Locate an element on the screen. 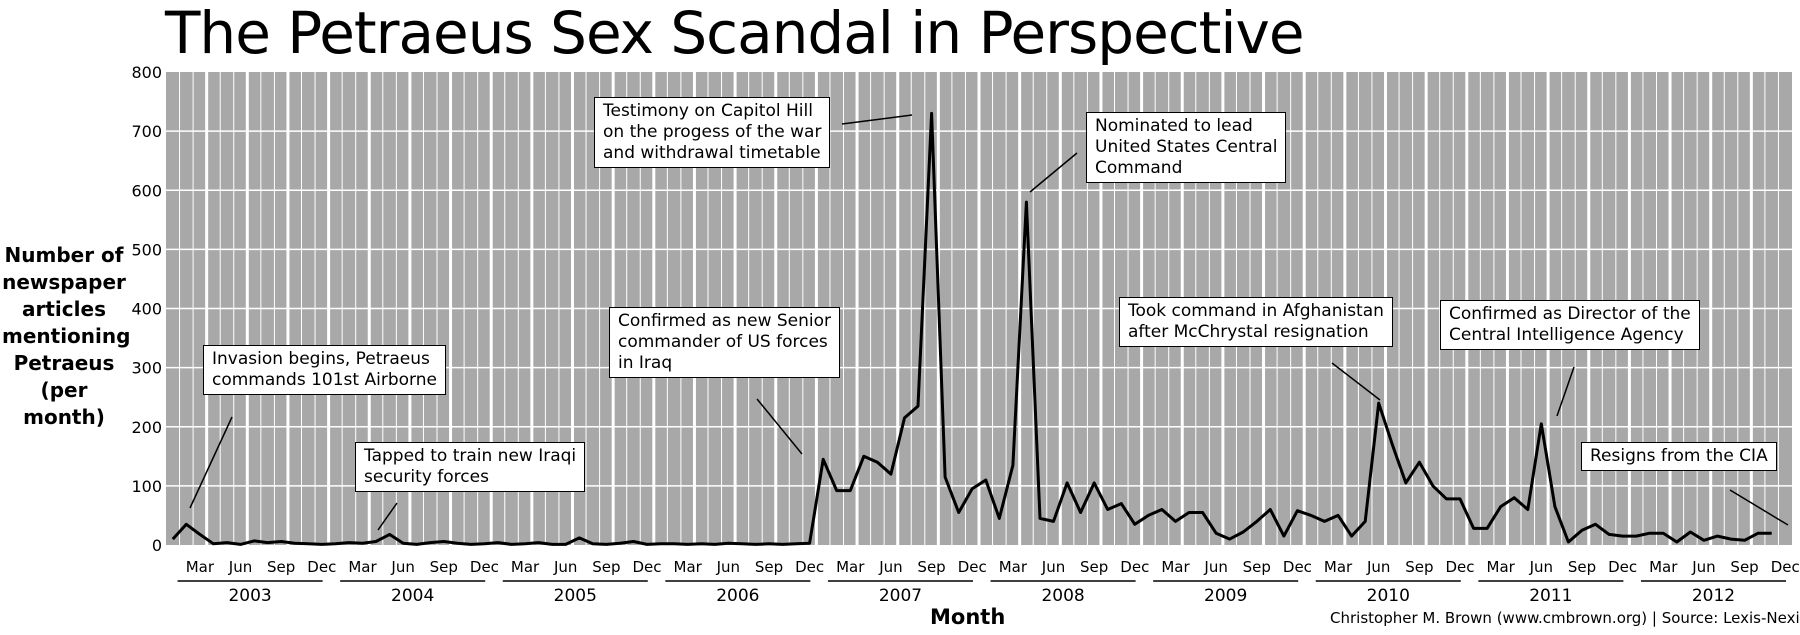 This screenshot has height=635, width=1800. annotation-line: security forces is located at coordinates (426, 477).